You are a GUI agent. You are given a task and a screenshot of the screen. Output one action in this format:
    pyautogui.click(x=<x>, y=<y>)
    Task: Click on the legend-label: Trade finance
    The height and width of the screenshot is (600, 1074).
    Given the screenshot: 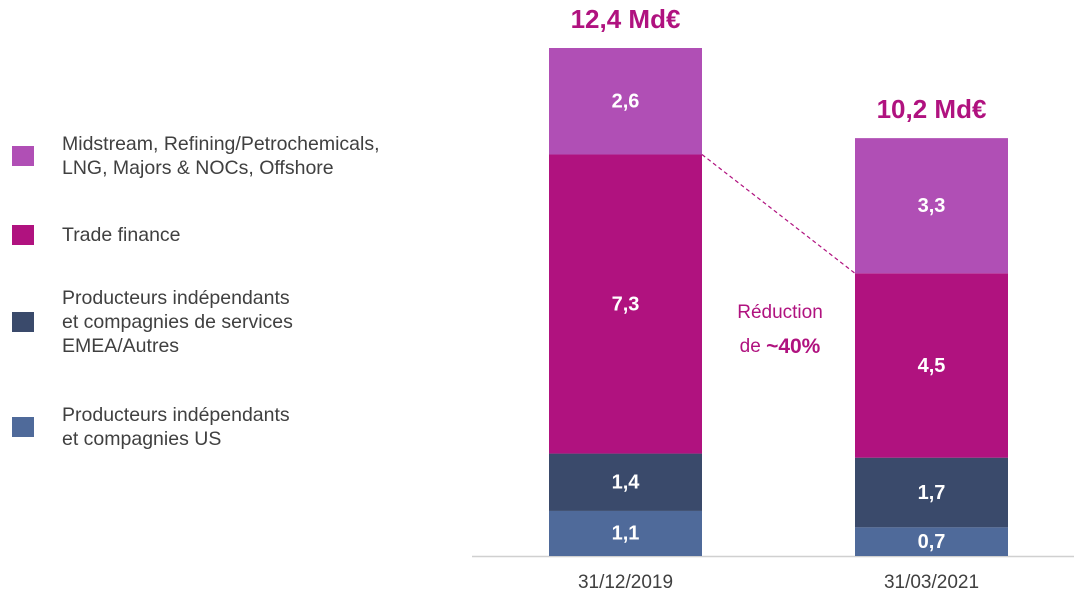 What is the action you would take?
    pyautogui.click(x=121, y=235)
    